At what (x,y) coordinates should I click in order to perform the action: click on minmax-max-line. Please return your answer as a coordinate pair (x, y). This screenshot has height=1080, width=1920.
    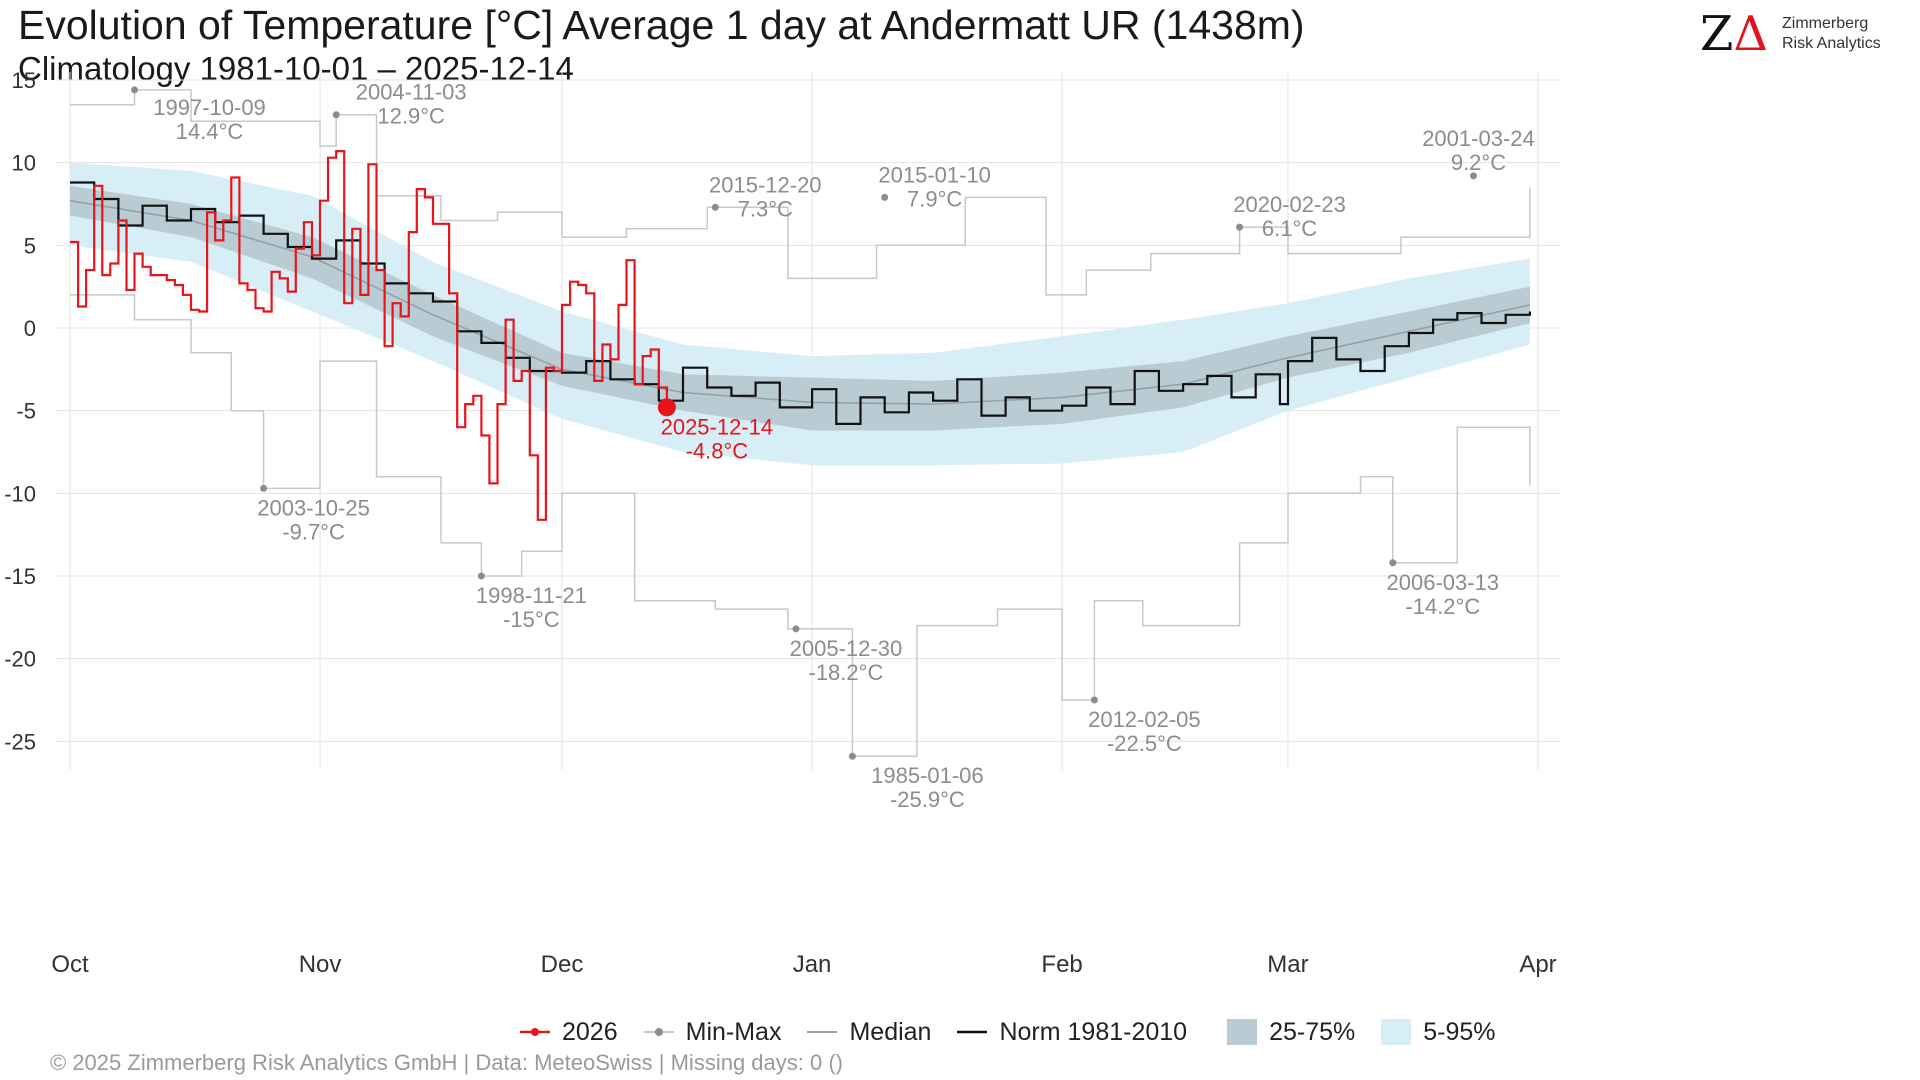
    Looking at the image, I should click on (800, 192).